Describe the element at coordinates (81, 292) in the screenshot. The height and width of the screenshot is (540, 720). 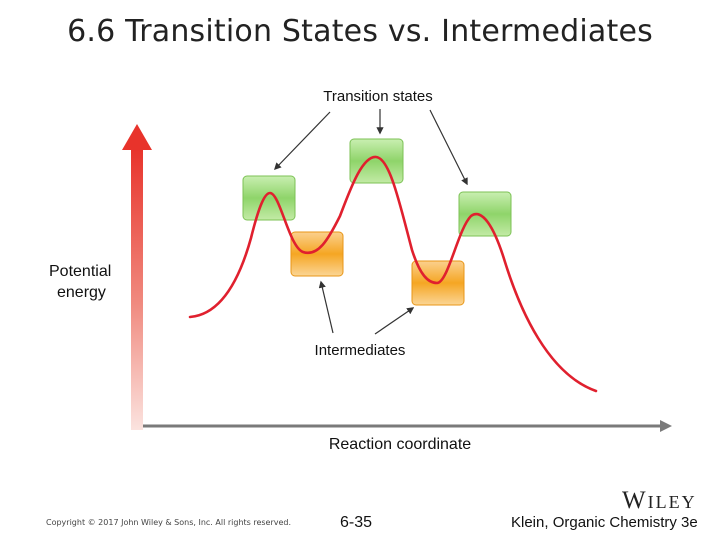
I see `y-axis-label-line2: energy` at that location.